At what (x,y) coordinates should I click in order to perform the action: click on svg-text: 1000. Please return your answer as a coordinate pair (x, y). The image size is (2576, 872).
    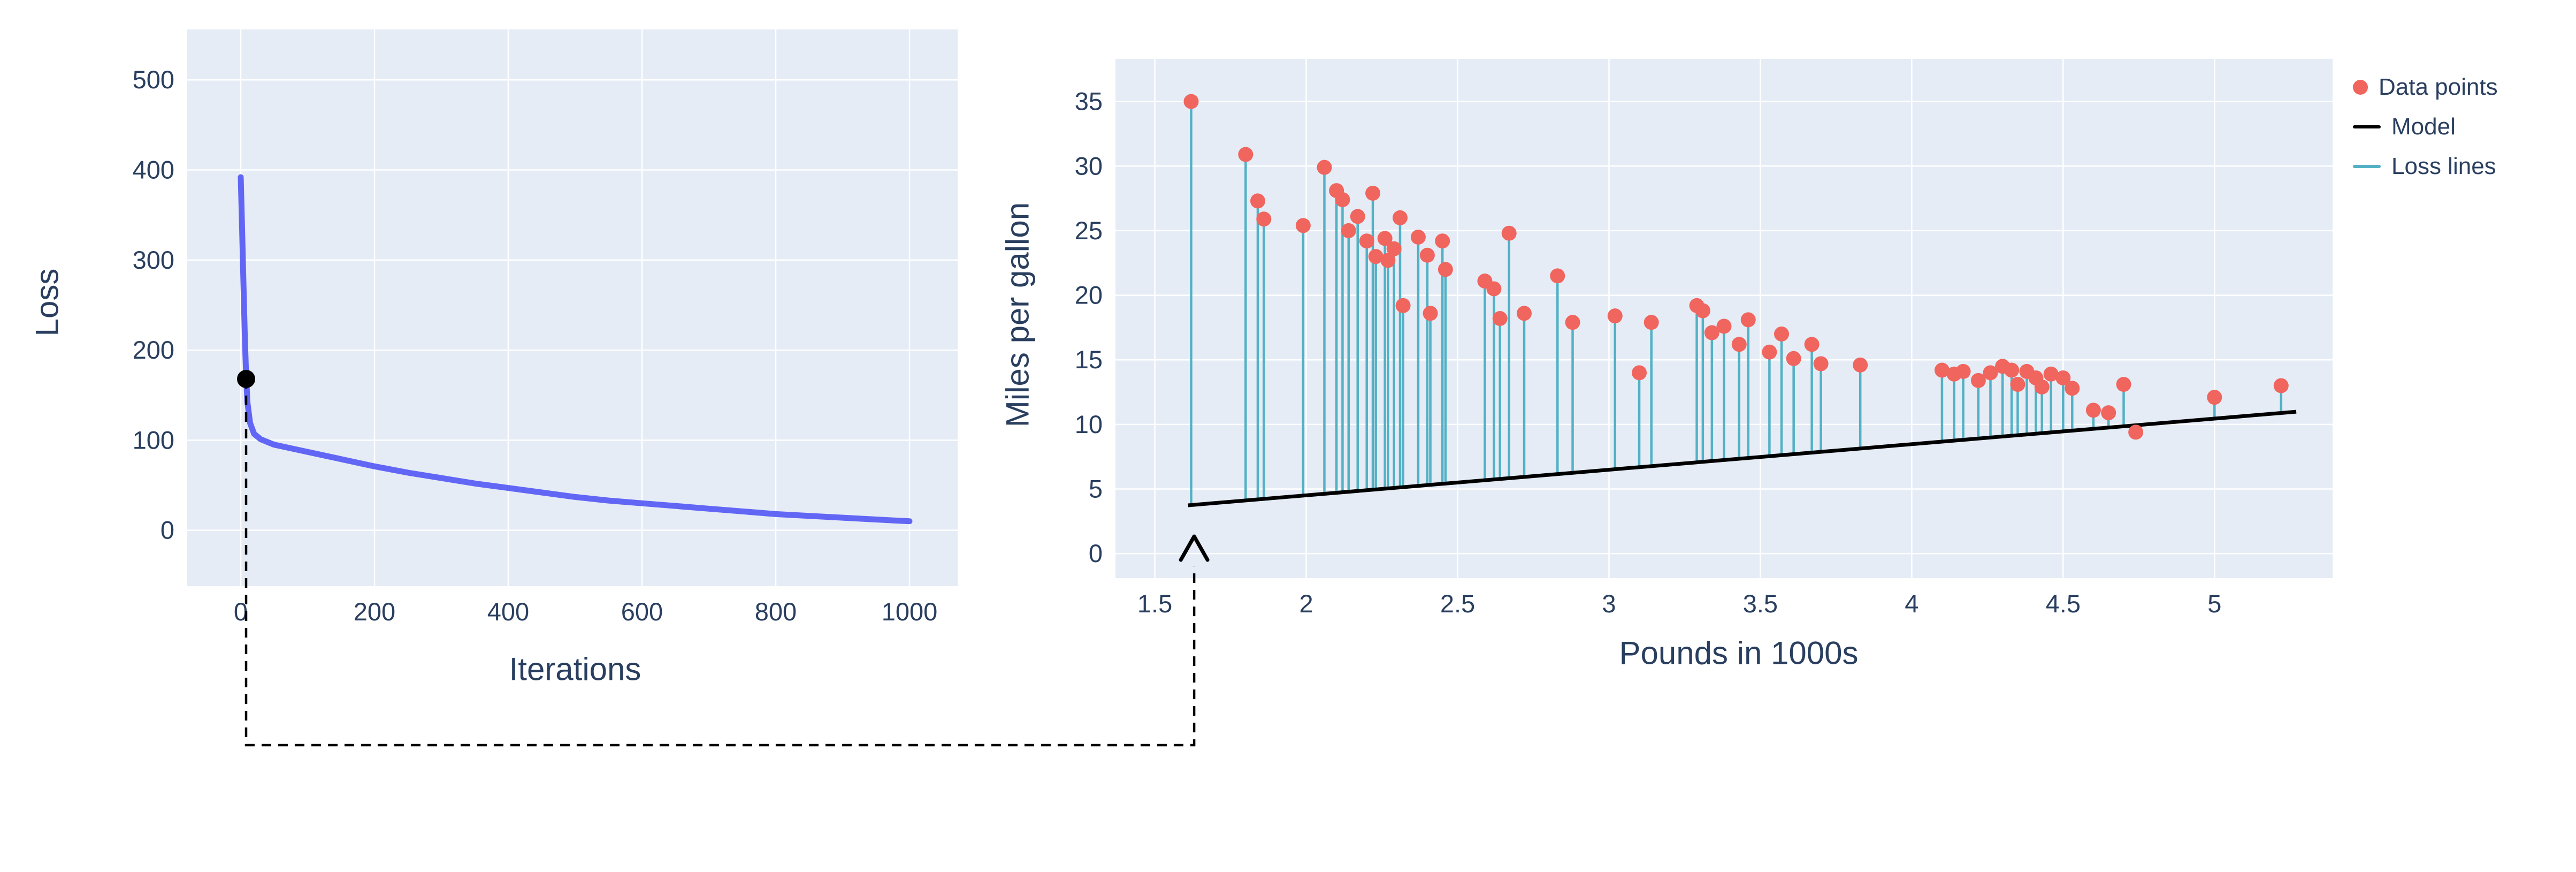
    Looking at the image, I should click on (910, 611).